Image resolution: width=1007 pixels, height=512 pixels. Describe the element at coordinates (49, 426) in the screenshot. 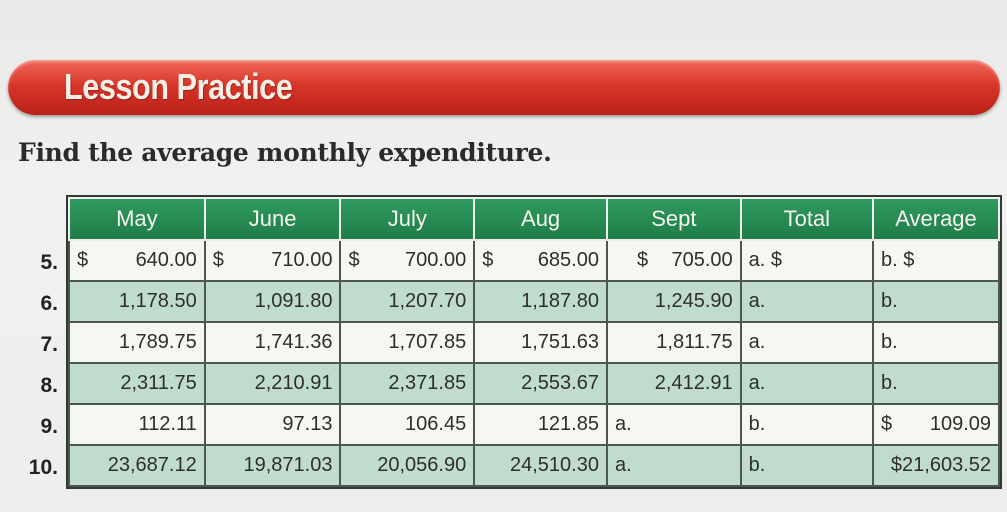

I see `row-number: 9.` at that location.